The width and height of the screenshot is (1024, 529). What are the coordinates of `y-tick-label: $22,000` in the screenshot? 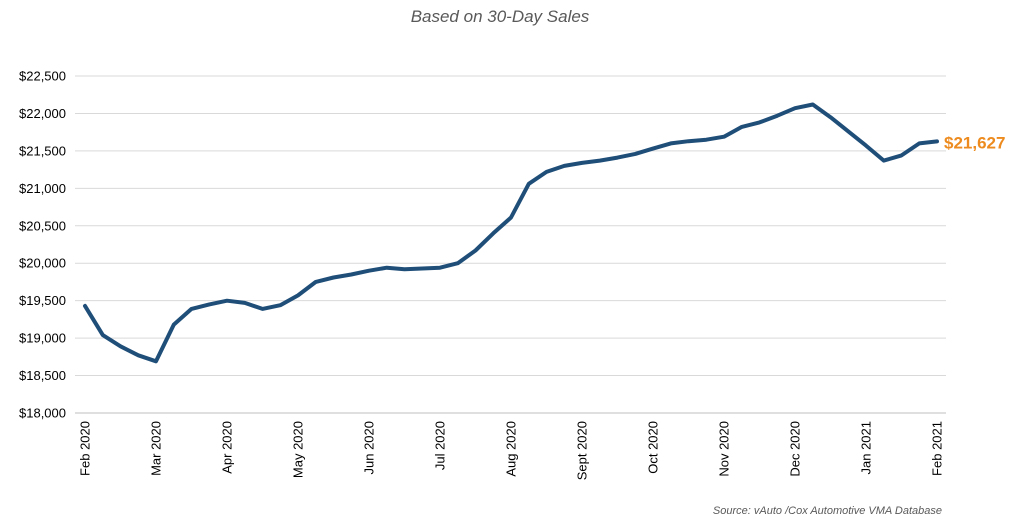 It's located at (42, 113).